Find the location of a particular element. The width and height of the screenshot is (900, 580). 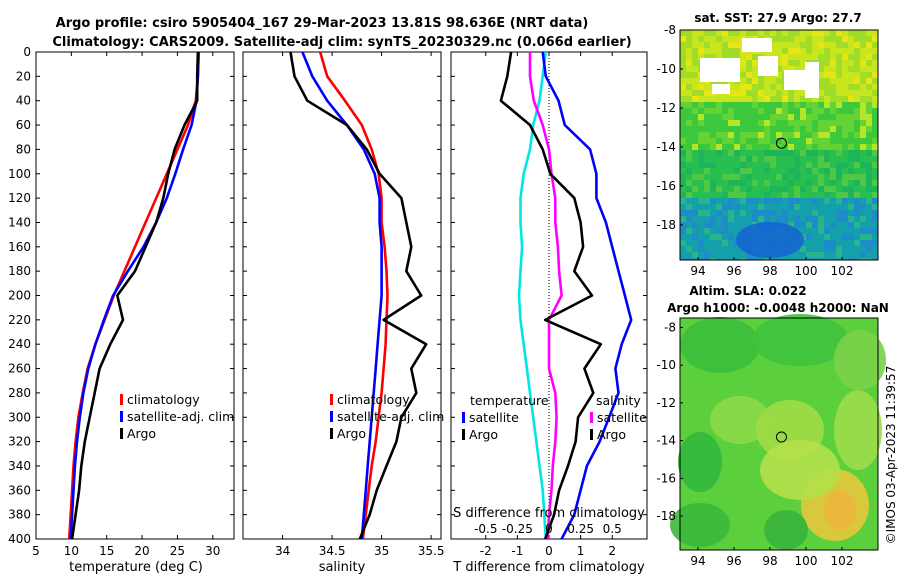

x-tick-label: 1 is located at coordinates (581, 551).